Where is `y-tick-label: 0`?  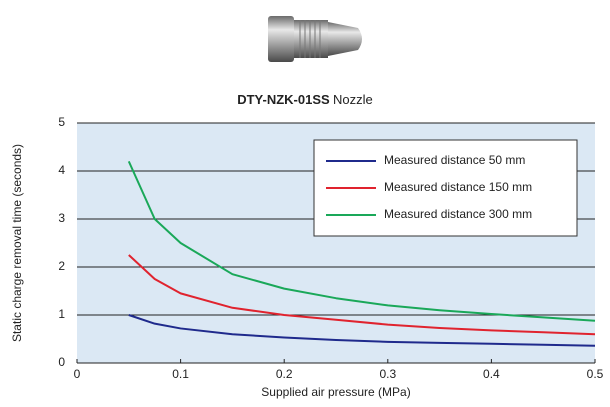 y-tick-label: 0 is located at coordinates (61, 362).